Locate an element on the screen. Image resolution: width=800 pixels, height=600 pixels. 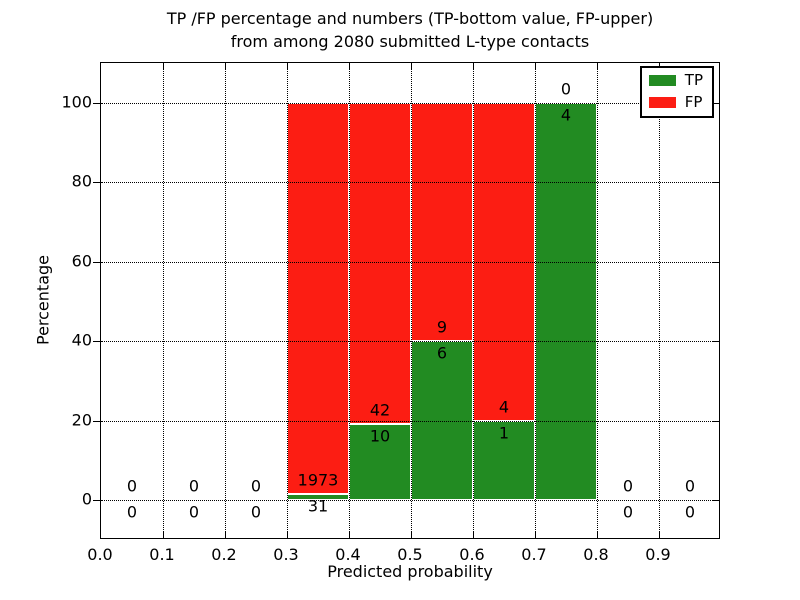
tp-count-label: 6 is located at coordinates (442, 353).